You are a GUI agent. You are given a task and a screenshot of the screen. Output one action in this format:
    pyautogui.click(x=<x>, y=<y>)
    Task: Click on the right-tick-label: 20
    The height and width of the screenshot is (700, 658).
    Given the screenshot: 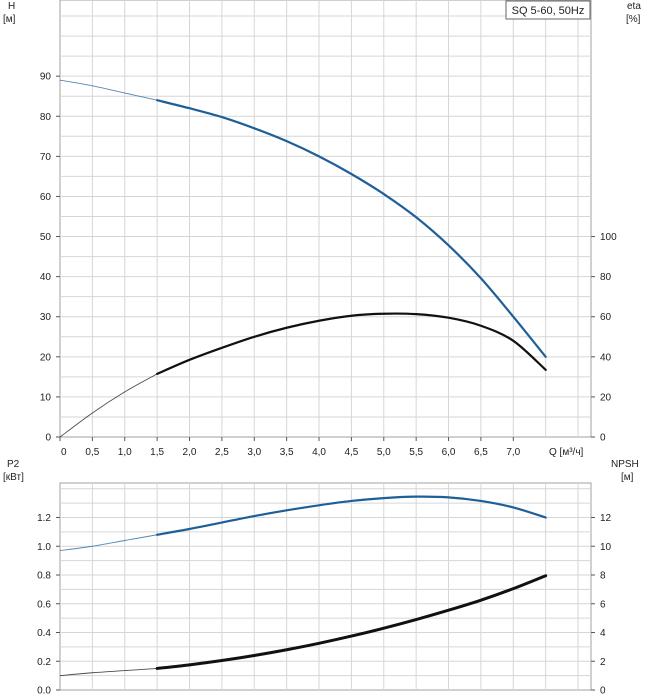 What is the action you would take?
    pyautogui.click(x=606, y=397)
    